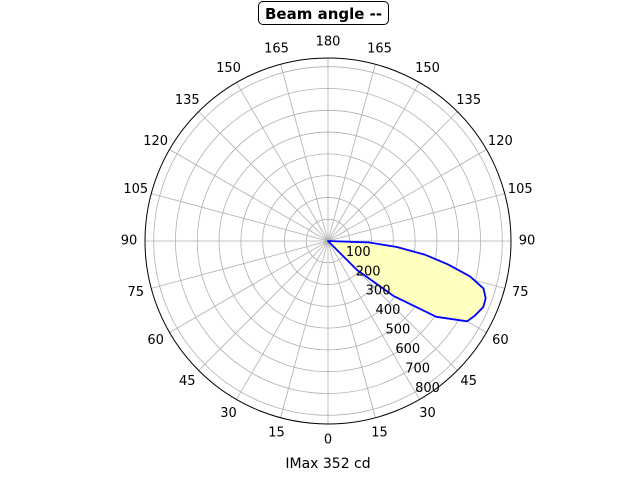 The width and height of the screenshot is (640, 480). I want to click on radial-tick-label: 100, so click(358, 252).